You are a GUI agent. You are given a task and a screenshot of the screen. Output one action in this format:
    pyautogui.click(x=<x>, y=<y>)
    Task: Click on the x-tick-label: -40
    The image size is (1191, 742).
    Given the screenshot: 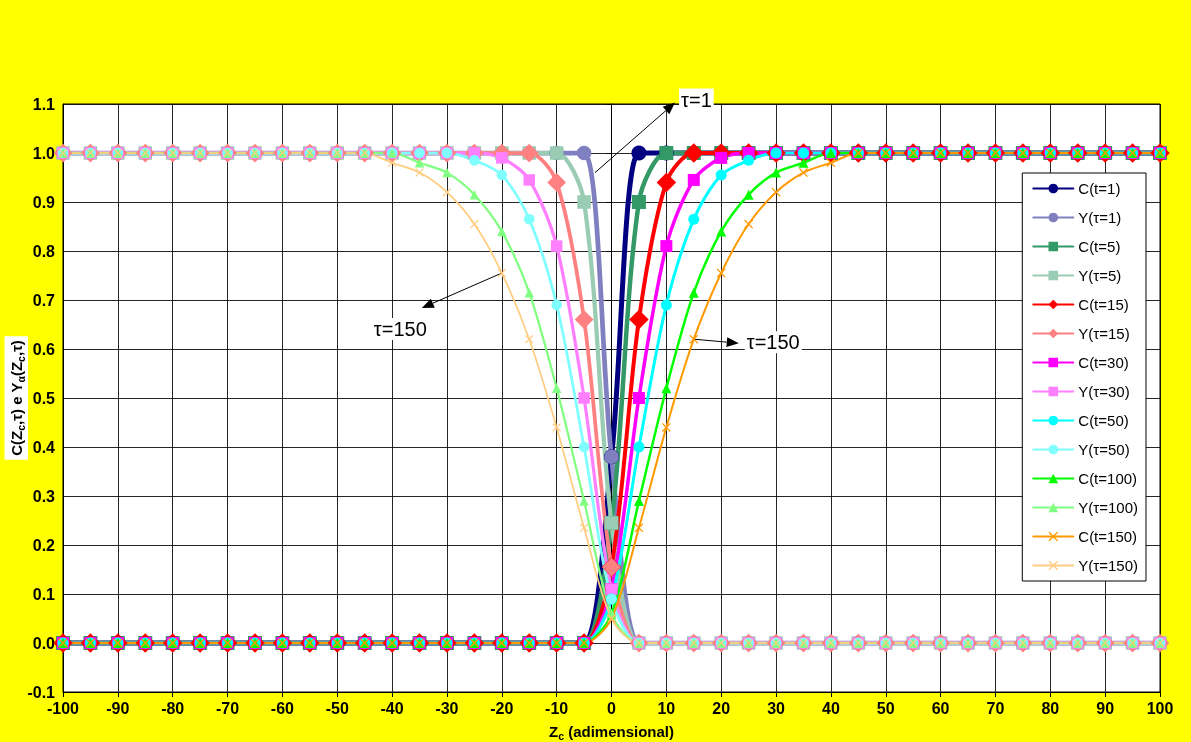 What is the action you would take?
    pyautogui.click(x=392, y=708)
    